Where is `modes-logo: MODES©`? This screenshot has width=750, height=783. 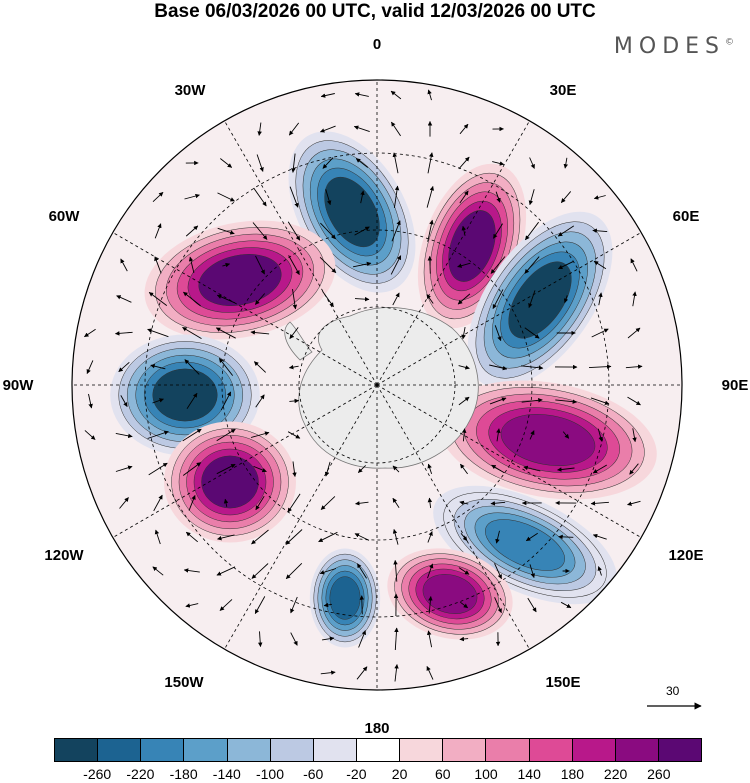
modes-logo: MODES© is located at coordinates (674, 46).